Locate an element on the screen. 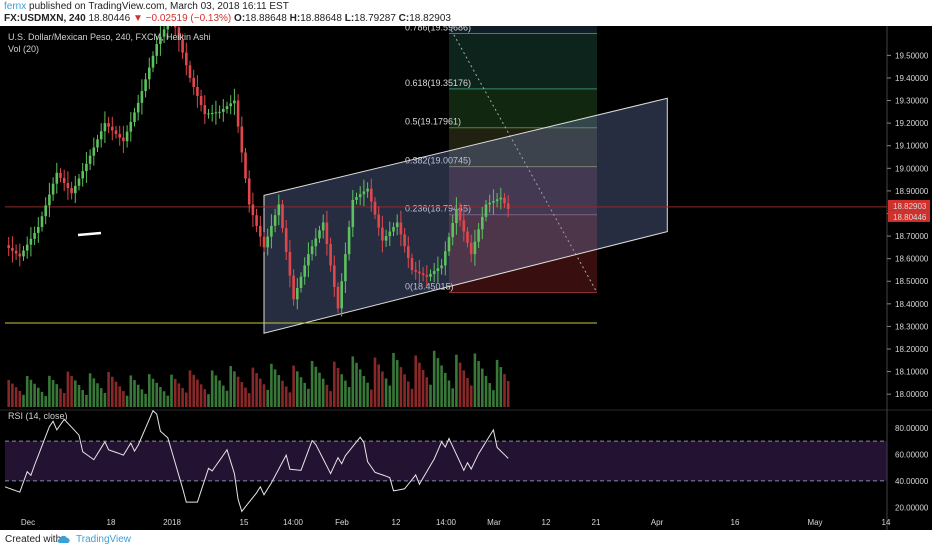 The width and height of the screenshot is (932, 550). price-badge-lower-text: 18.80446 is located at coordinates (910, 217).